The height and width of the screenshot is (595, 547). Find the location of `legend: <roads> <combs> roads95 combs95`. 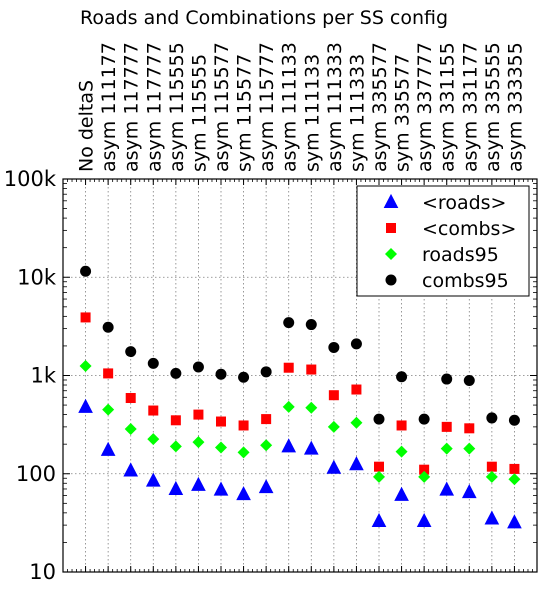

legend: <roads> <combs> roads95 combs95 is located at coordinates (443, 241).